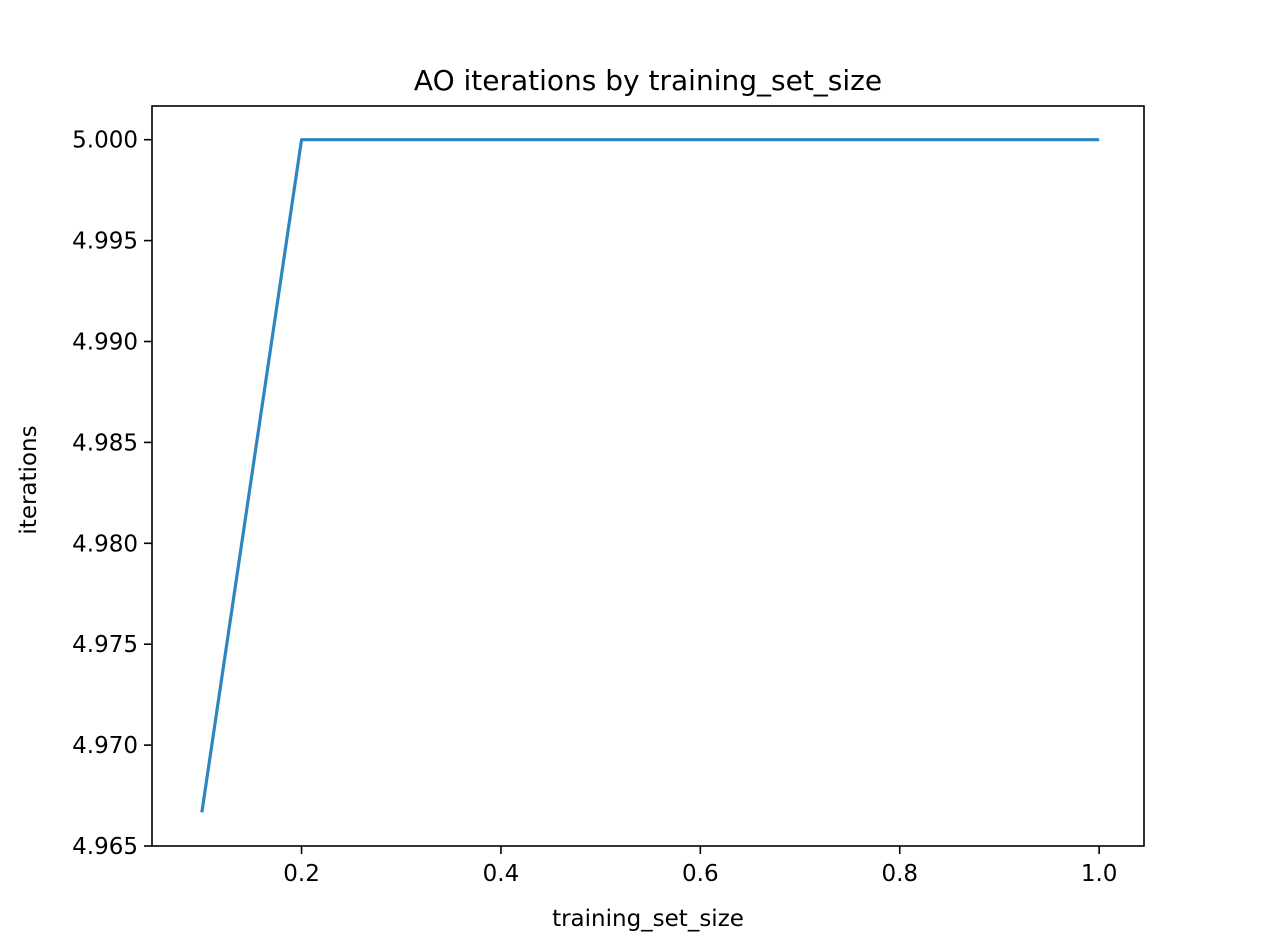  What do you see at coordinates (700, 874) in the screenshot?
I see `x-tick-label: 0.6` at bounding box center [700, 874].